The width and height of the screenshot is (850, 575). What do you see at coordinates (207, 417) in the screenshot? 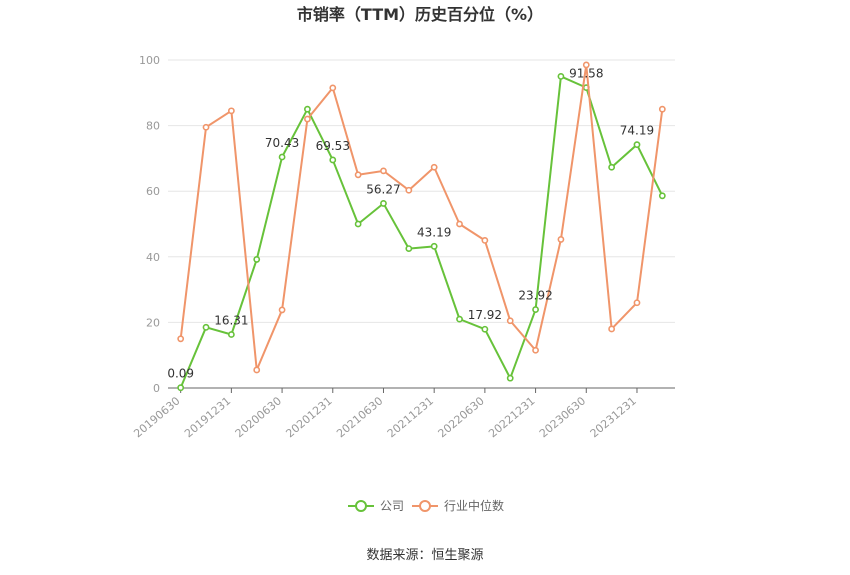
I see `x-tick-label: 20191231` at bounding box center [207, 417].